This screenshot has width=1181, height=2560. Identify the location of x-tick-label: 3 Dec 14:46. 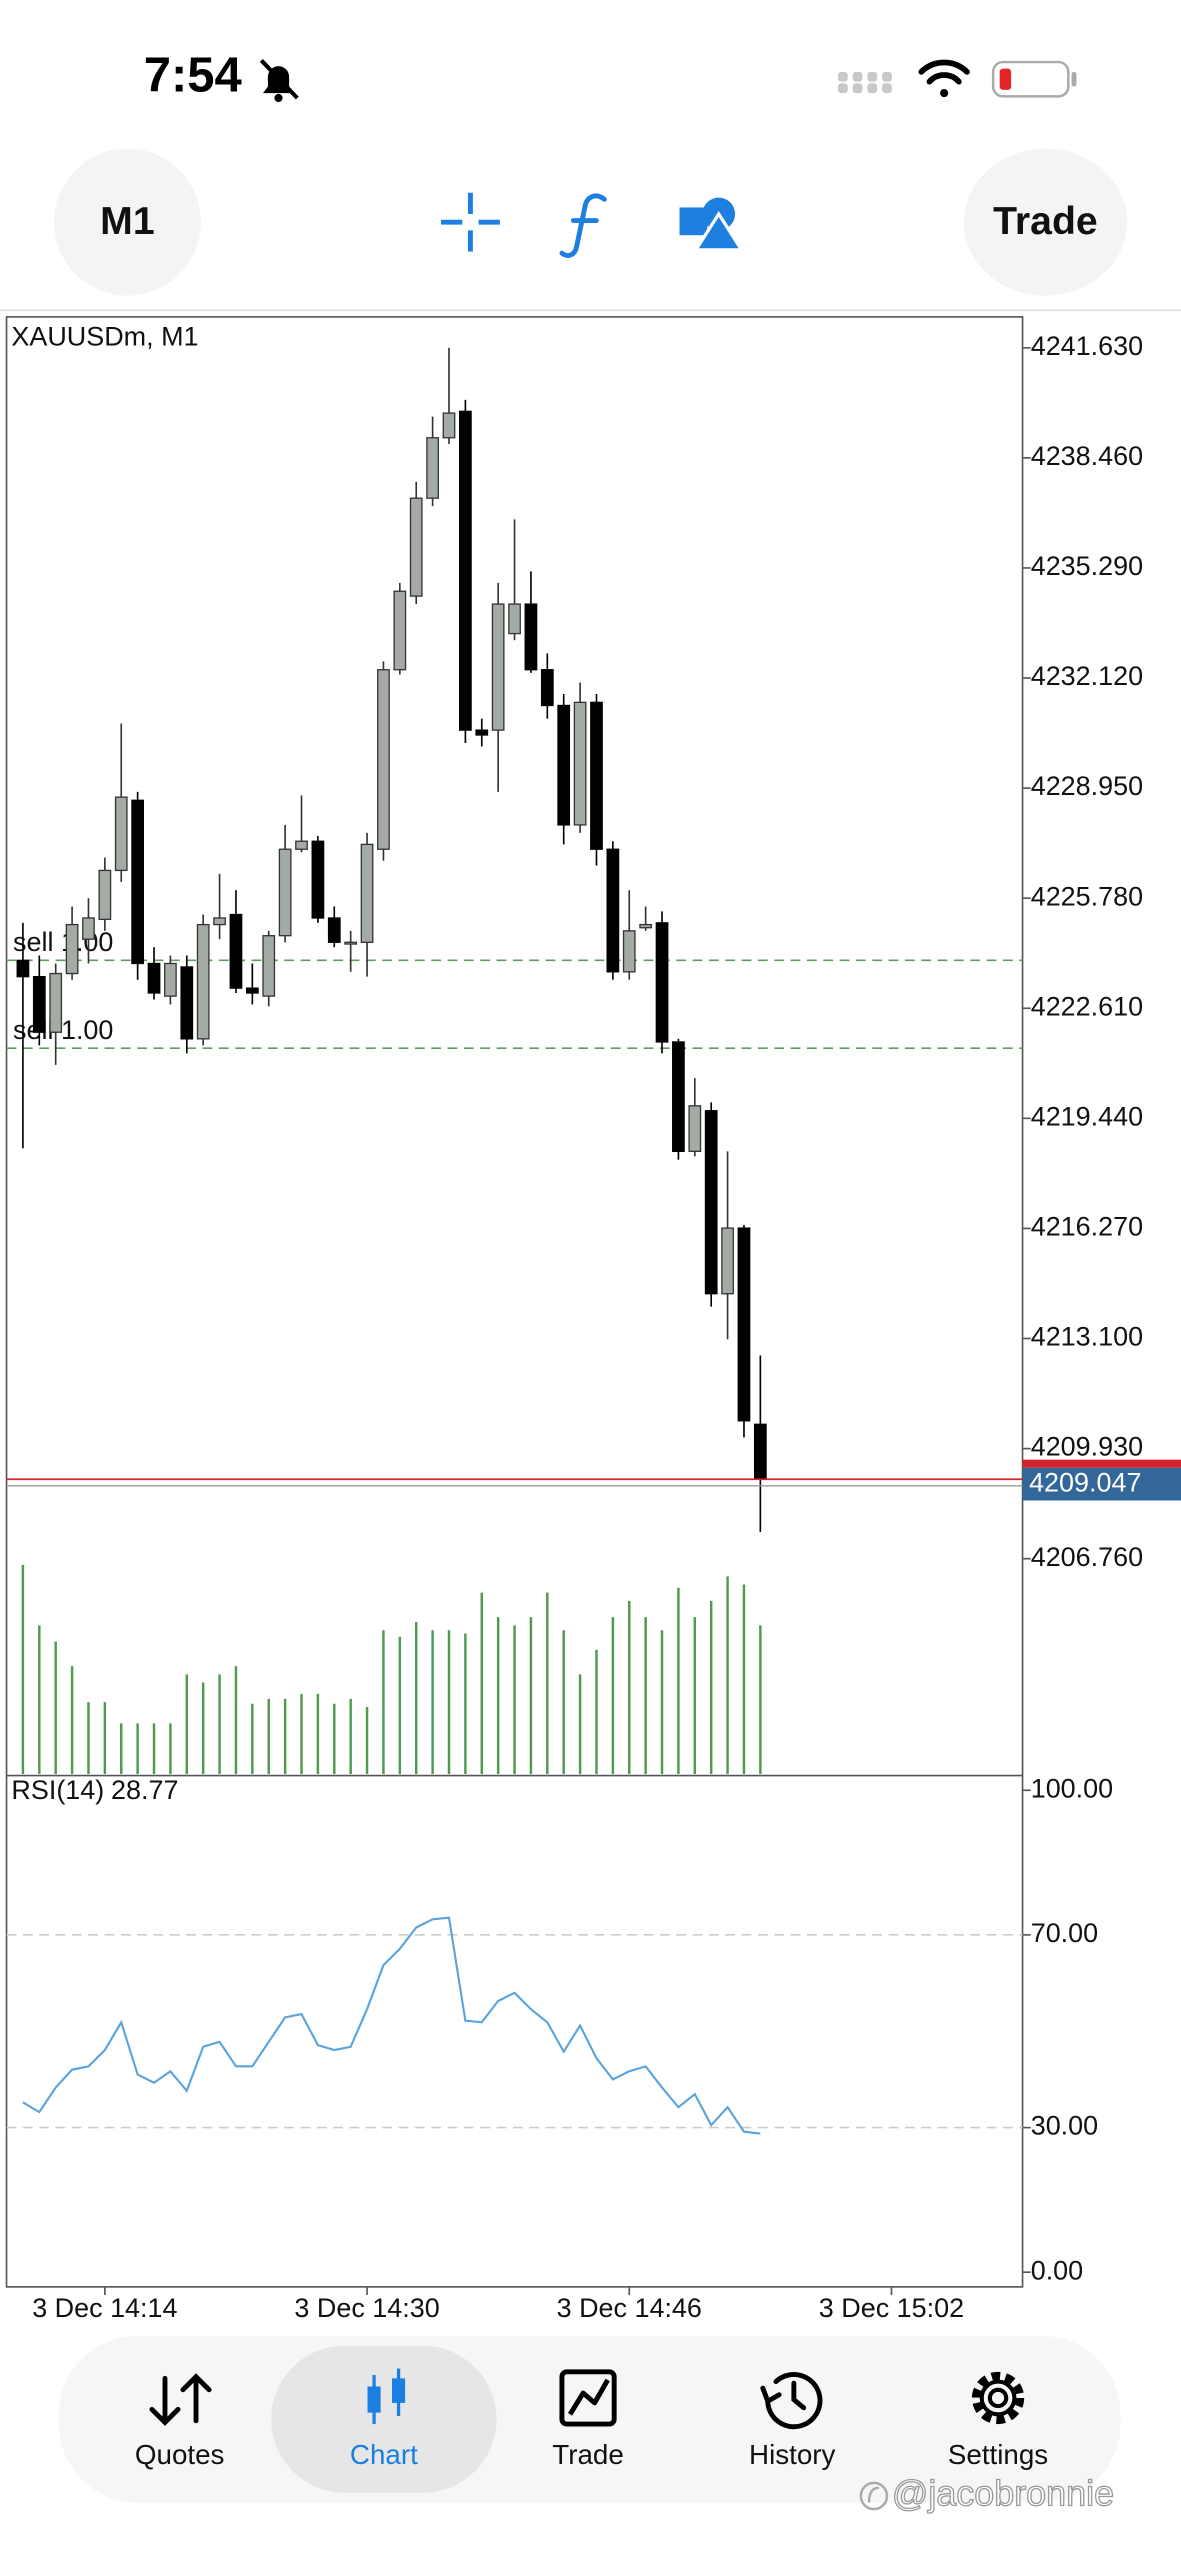
(629, 2308).